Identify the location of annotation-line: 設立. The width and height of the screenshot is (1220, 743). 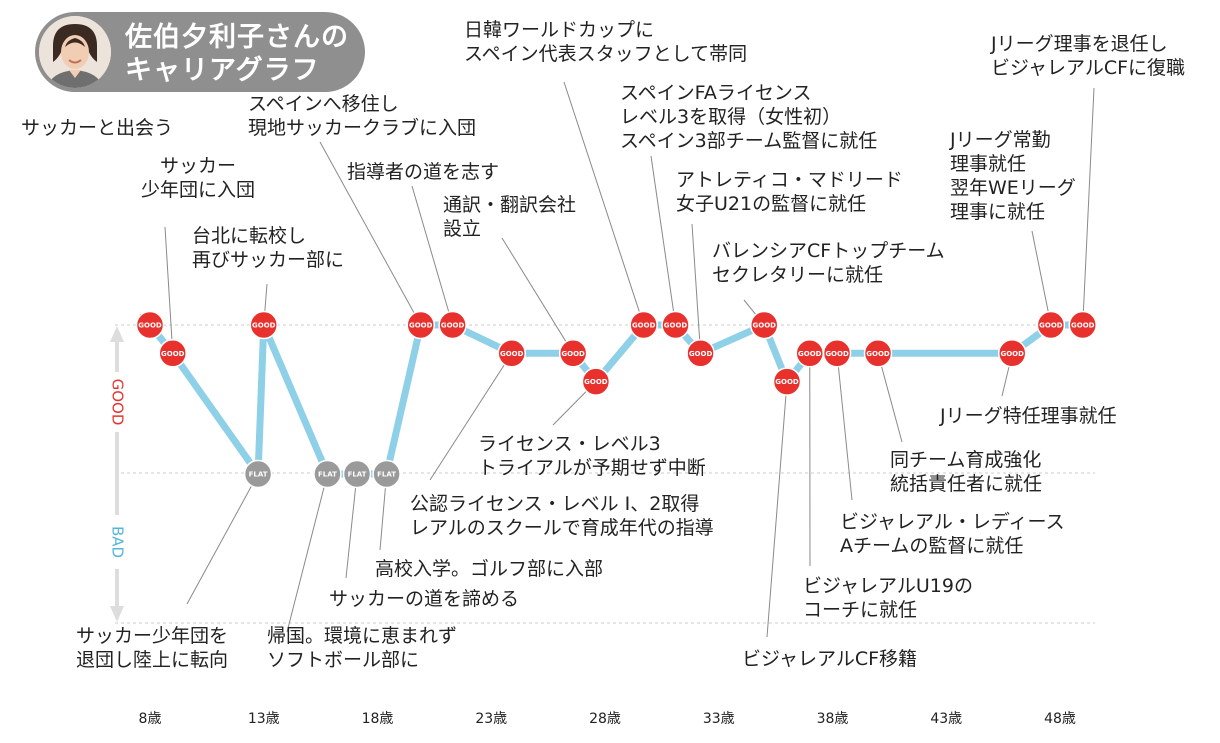
(462, 229).